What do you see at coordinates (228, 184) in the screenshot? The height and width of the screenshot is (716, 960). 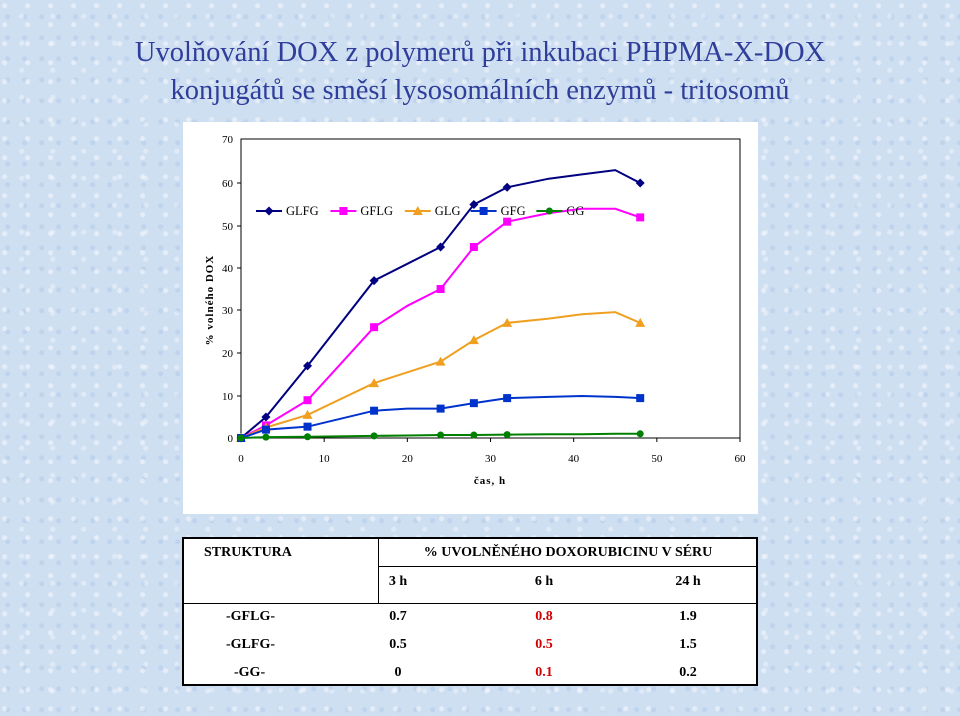 I see `y-tick-label: 60` at bounding box center [228, 184].